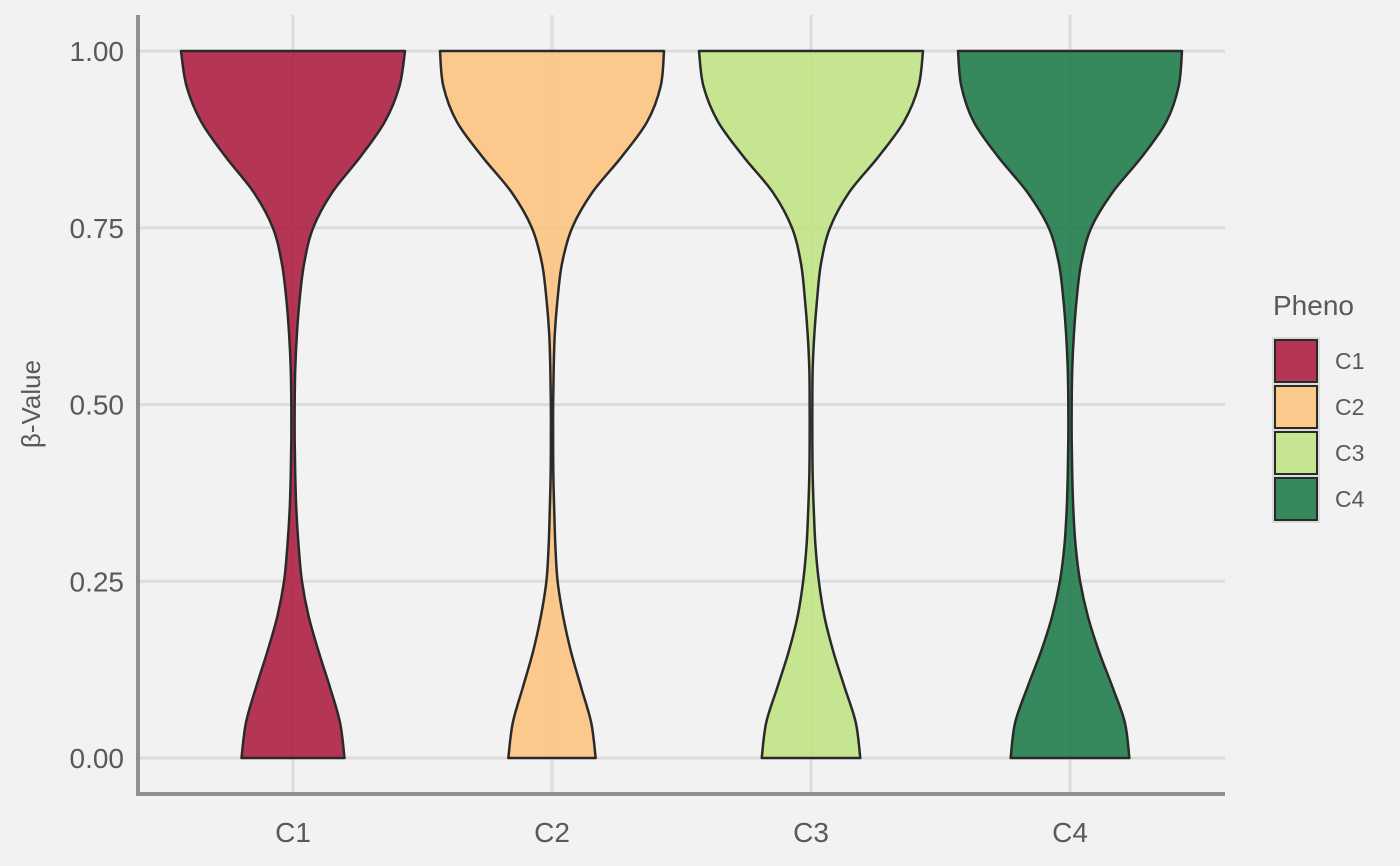 This screenshot has width=1400, height=866. Describe the element at coordinates (1349, 361) in the screenshot. I see `legend-label-c1: C1` at that location.